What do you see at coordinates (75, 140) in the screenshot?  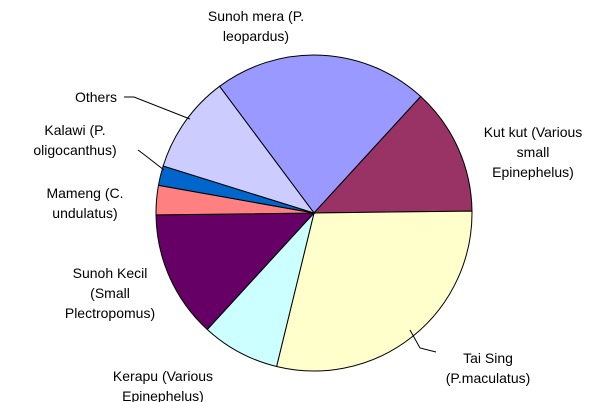 I see `slice-label: Kalawi (P. oligocanthus)` at bounding box center [75, 140].